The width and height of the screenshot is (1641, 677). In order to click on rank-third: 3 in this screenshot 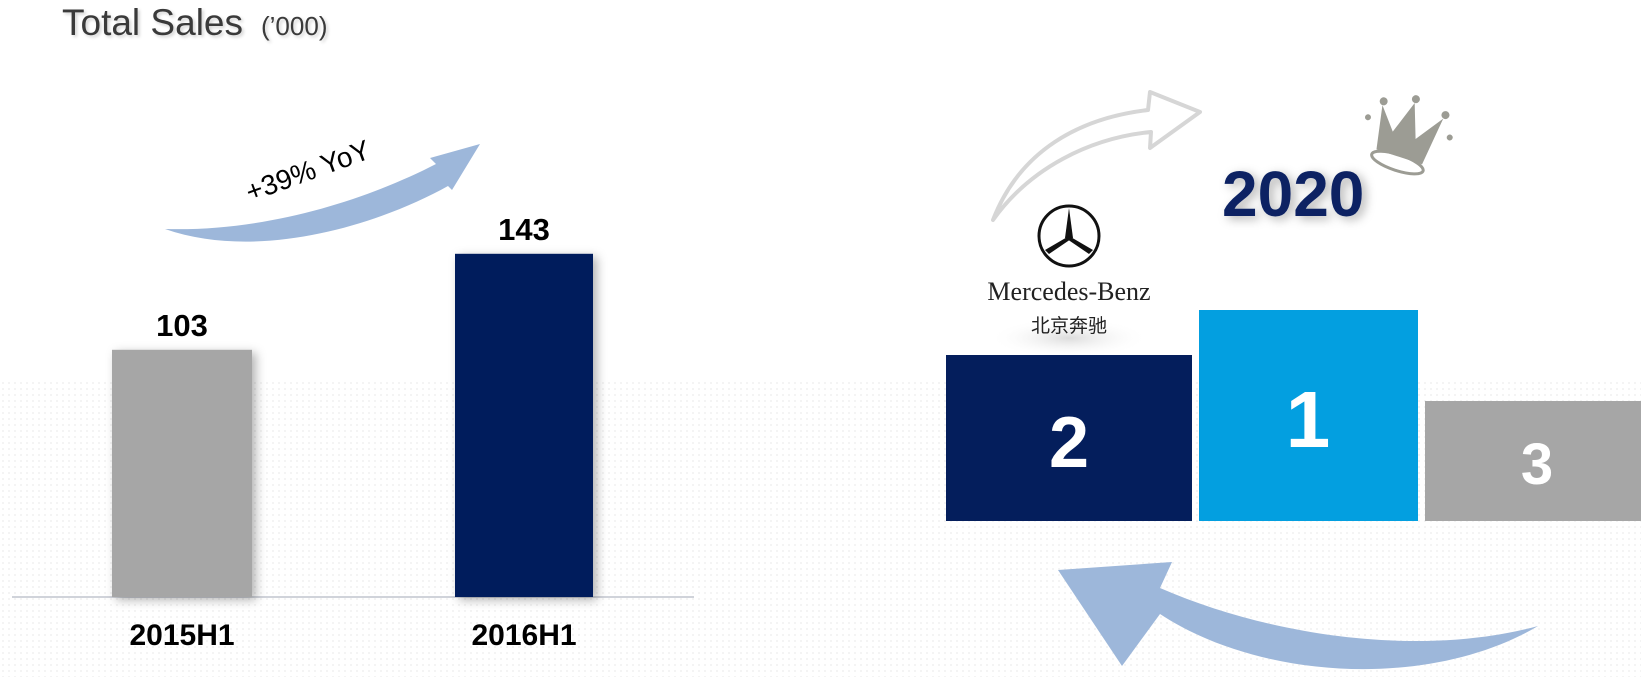, I will do `click(1537, 464)`.